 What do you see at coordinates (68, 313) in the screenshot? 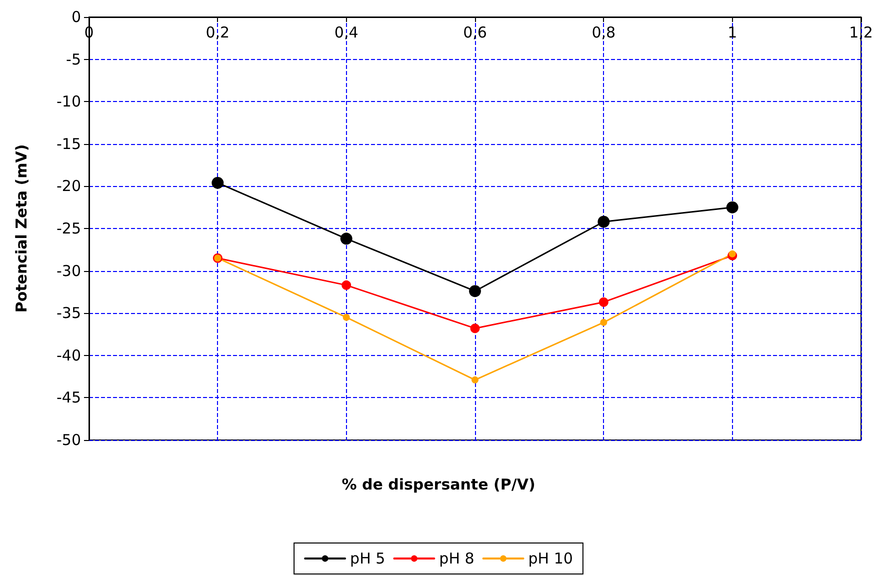
I see `y-tick-label: -35` at bounding box center [68, 313].